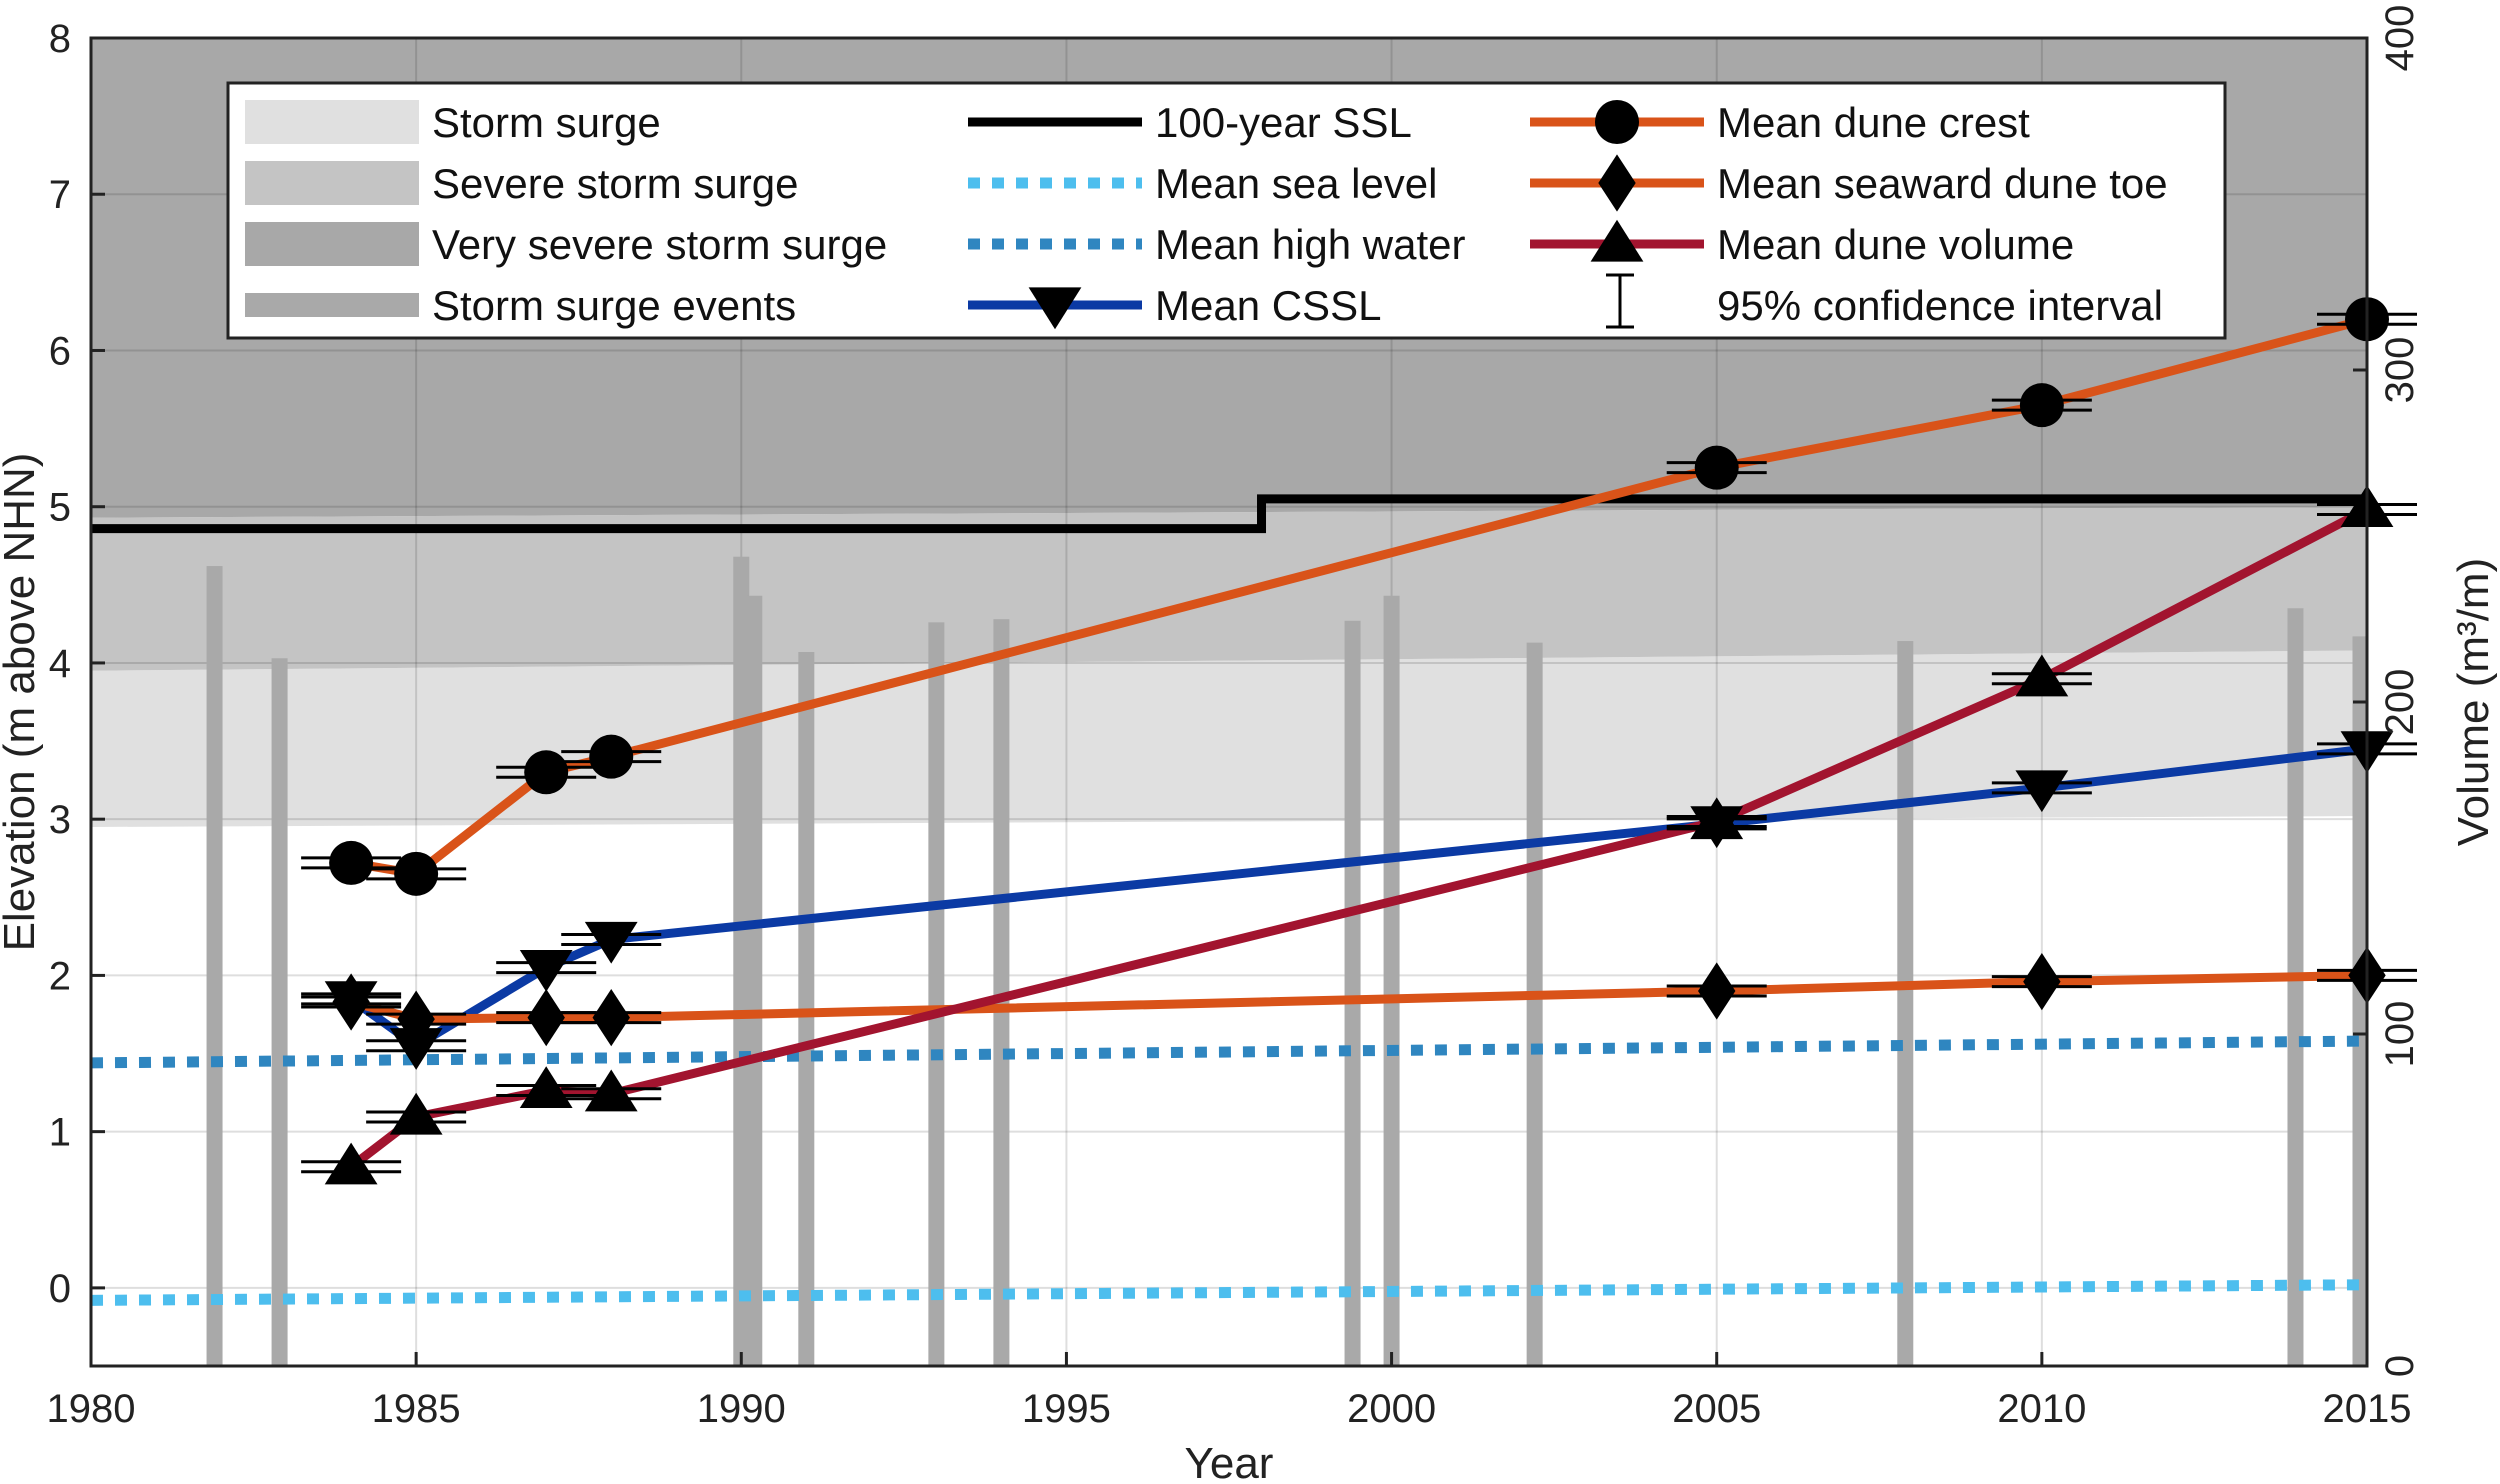  What do you see at coordinates (2400, 702) in the screenshot?
I see `y2-tick-label: 200` at bounding box center [2400, 702].